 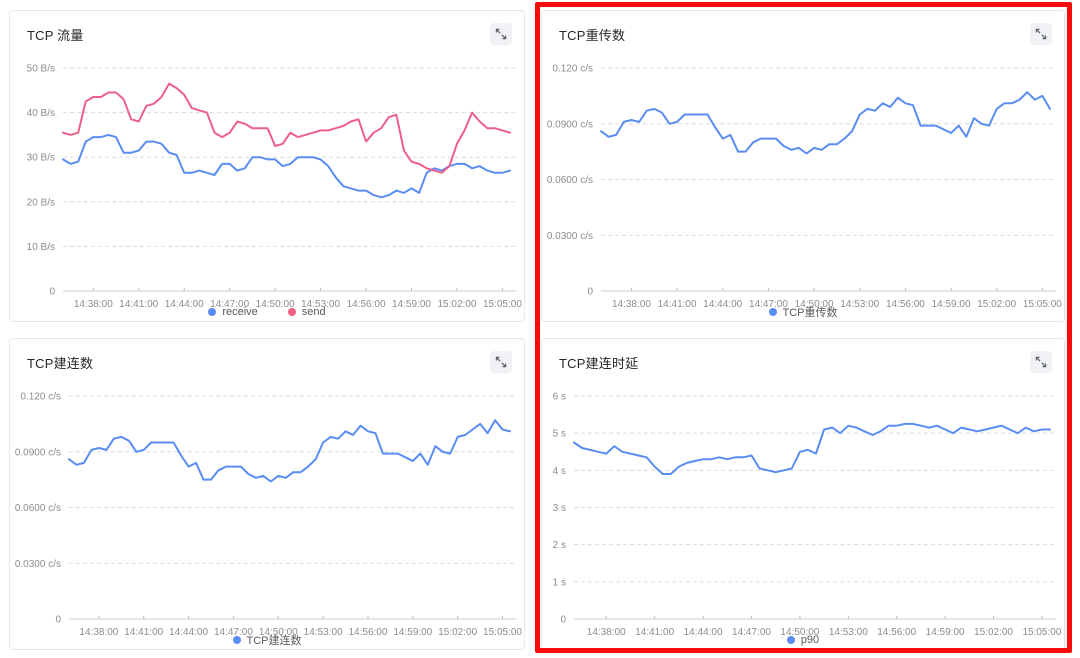 What do you see at coordinates (559, 508) in the screenshot?
I see `y-axis-label: 3 s` at bounding box center [559, 508].